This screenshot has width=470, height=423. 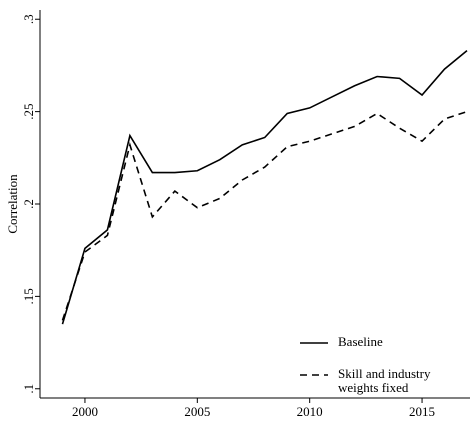 What do you see at coordinates (28, 389) in the screenshot?
I see `y-tick-label: .1` at bounding box center [28, 389].